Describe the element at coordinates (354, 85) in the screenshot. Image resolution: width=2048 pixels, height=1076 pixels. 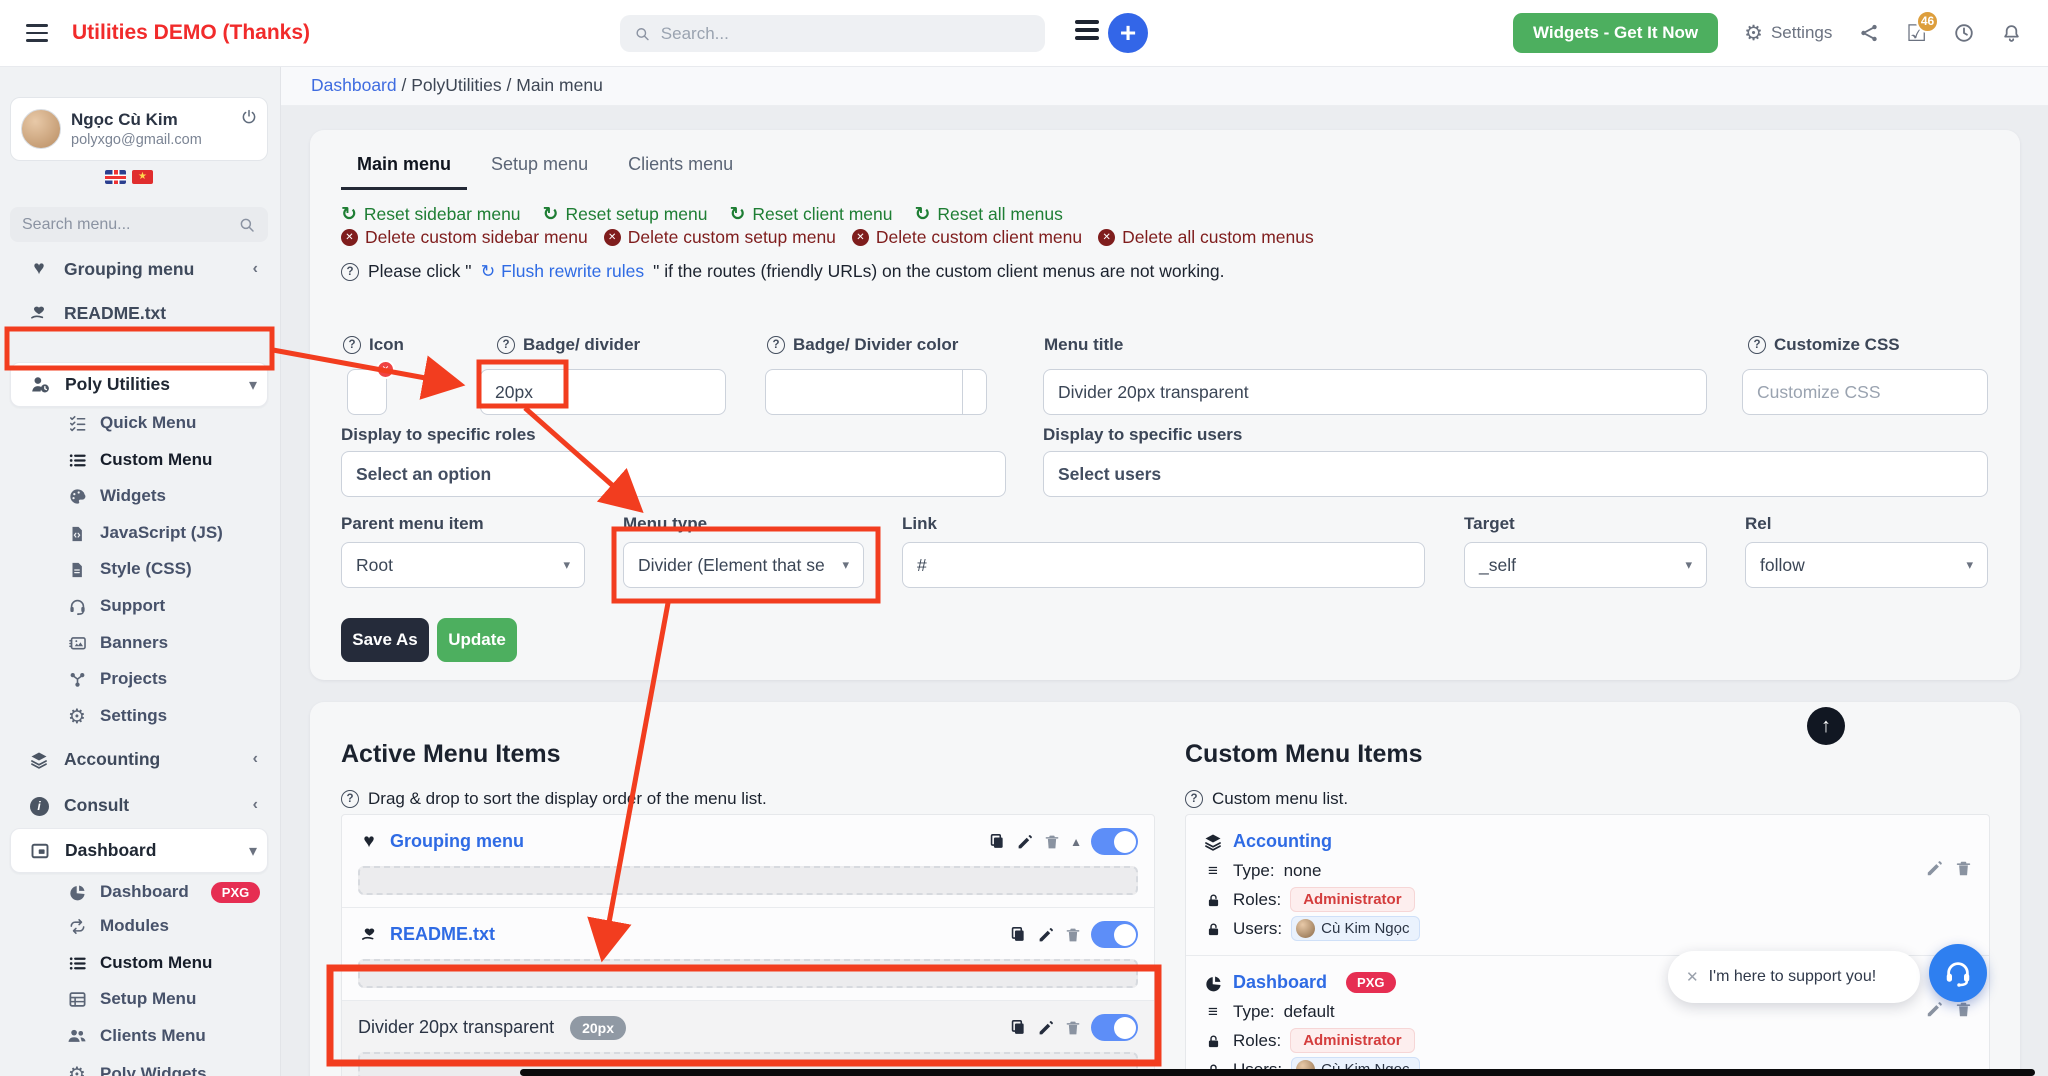
I see `breadcrumb-dashboard-link: Dashboard` at that location.